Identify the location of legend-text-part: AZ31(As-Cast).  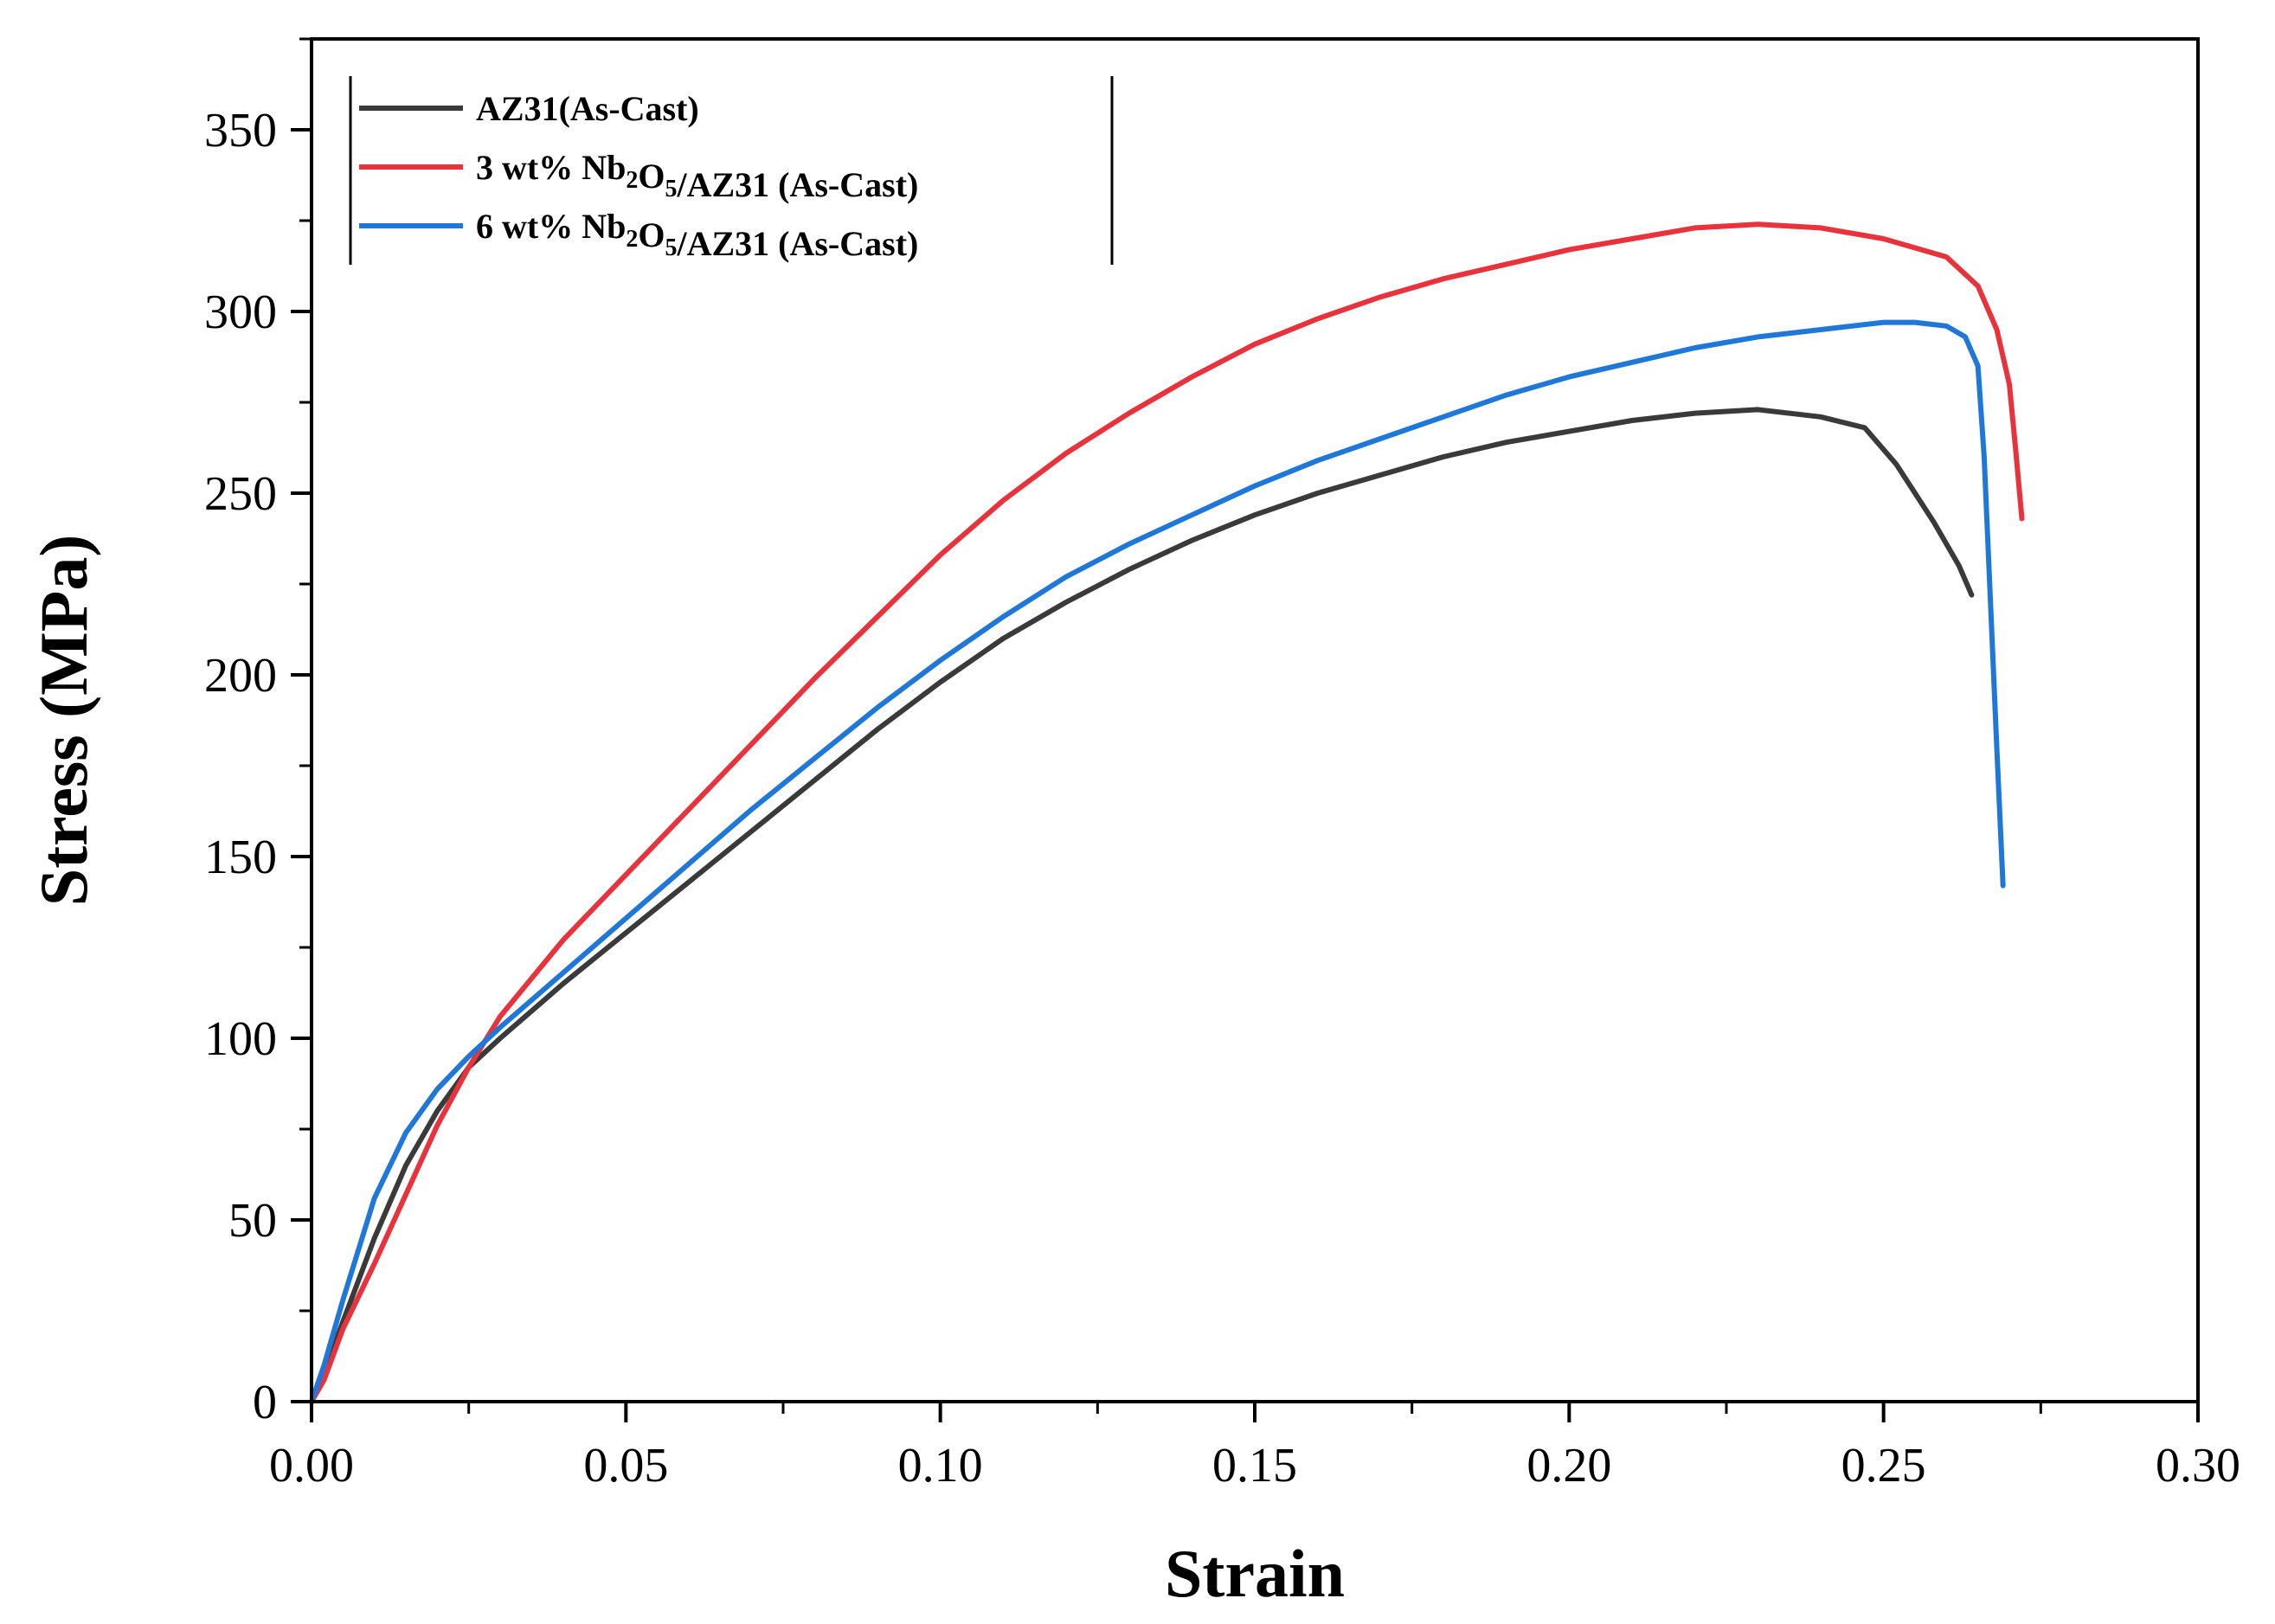
(587, 108).